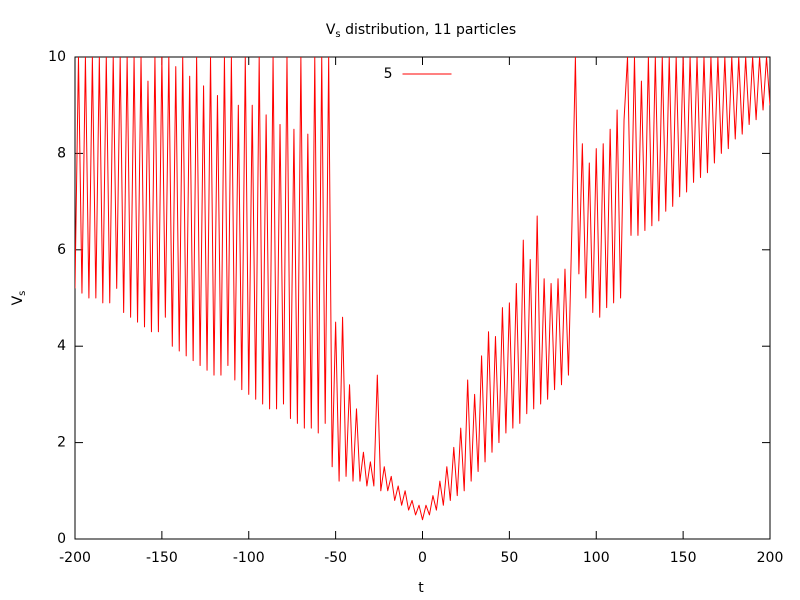 The image size is (800, 600). Describe the element at coordinates (429, 30) in the screenshot. I see `title-part: distribution, 11 particles` at that location.